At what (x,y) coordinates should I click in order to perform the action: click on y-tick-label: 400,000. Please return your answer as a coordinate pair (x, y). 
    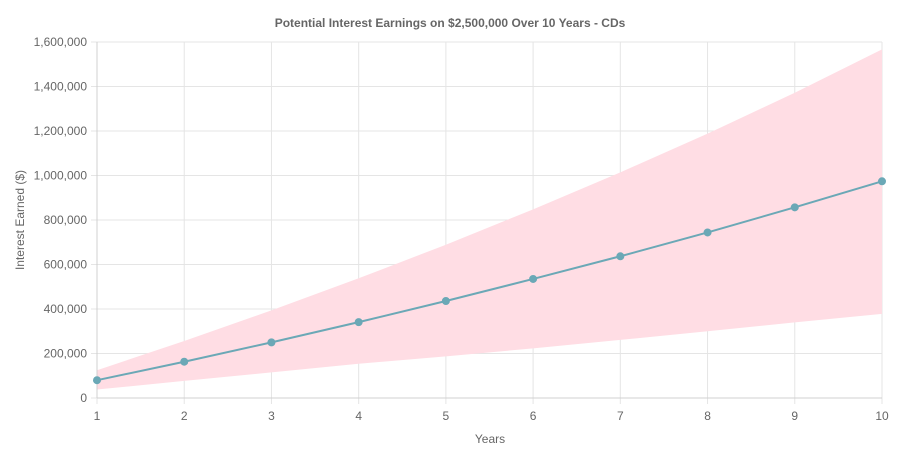
    Looking at the image, I should click on (66, 309).